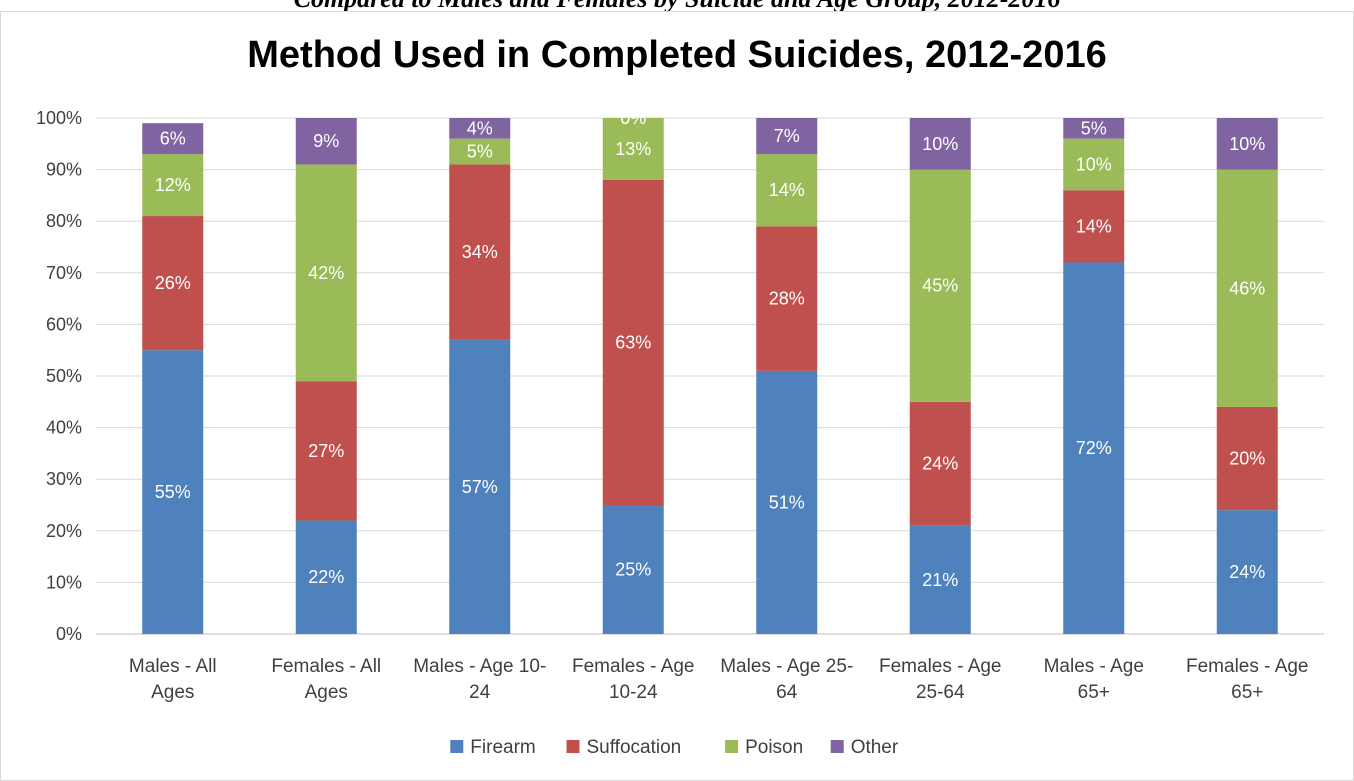  Describe the element at coordinates (64, 170) in the screenshot. I see `y-tick-label: 90%` at that location.